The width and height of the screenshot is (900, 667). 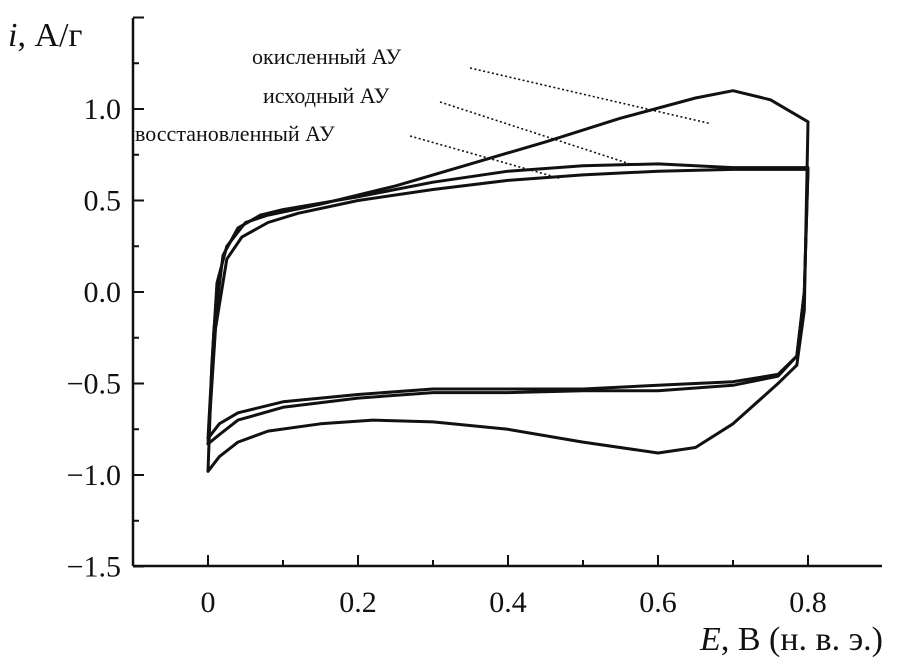 What do you see at coordinates (235, 133) in the screenshot?
I see `annotation-label: восстановленный АУ` at bounding box center [235, 133].